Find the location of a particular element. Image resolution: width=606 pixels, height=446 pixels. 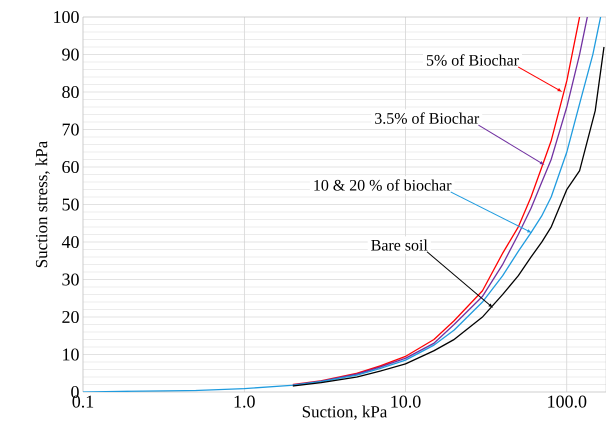

y-tick-label: 70 is located at coordinates (70, 129).